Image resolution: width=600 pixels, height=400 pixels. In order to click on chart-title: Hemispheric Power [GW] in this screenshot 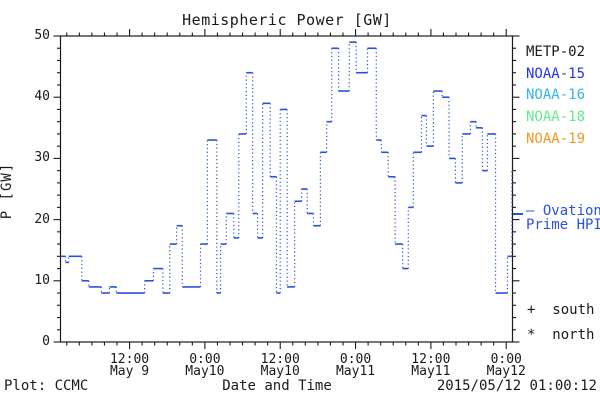, I will do `click(287, 20)`.